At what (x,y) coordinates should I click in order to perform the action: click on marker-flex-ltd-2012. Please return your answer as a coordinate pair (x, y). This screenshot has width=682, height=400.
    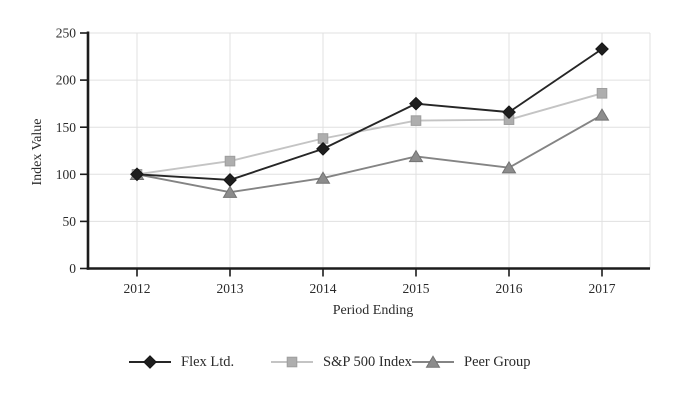
    Looking at the image, I should click on (137, 174).